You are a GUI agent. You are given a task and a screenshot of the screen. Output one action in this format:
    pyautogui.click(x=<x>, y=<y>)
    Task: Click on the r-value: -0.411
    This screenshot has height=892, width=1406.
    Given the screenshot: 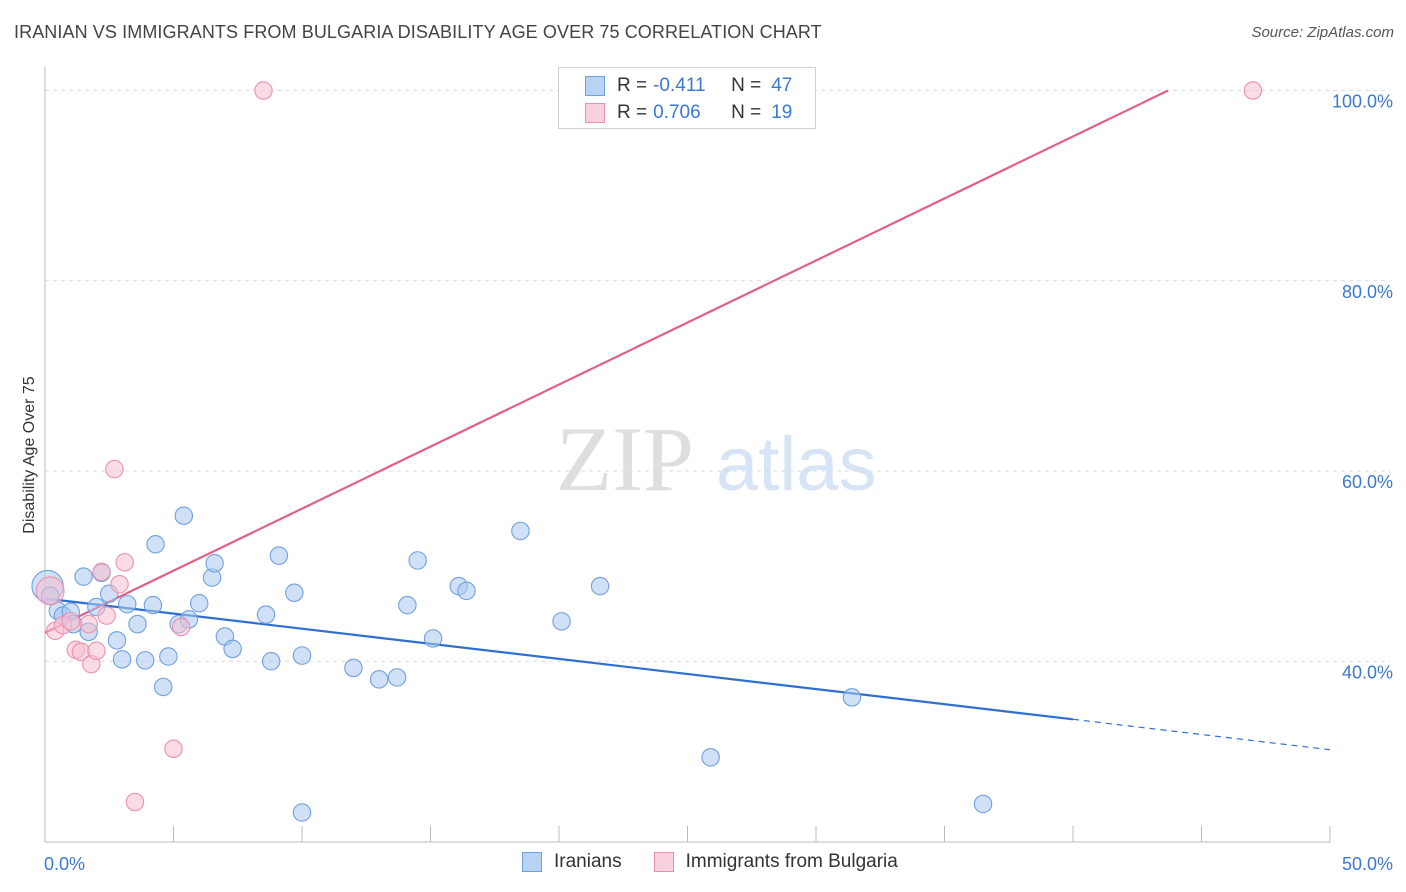 What is the action you would take?
    pyautogui.click(x=679, y=85)
    